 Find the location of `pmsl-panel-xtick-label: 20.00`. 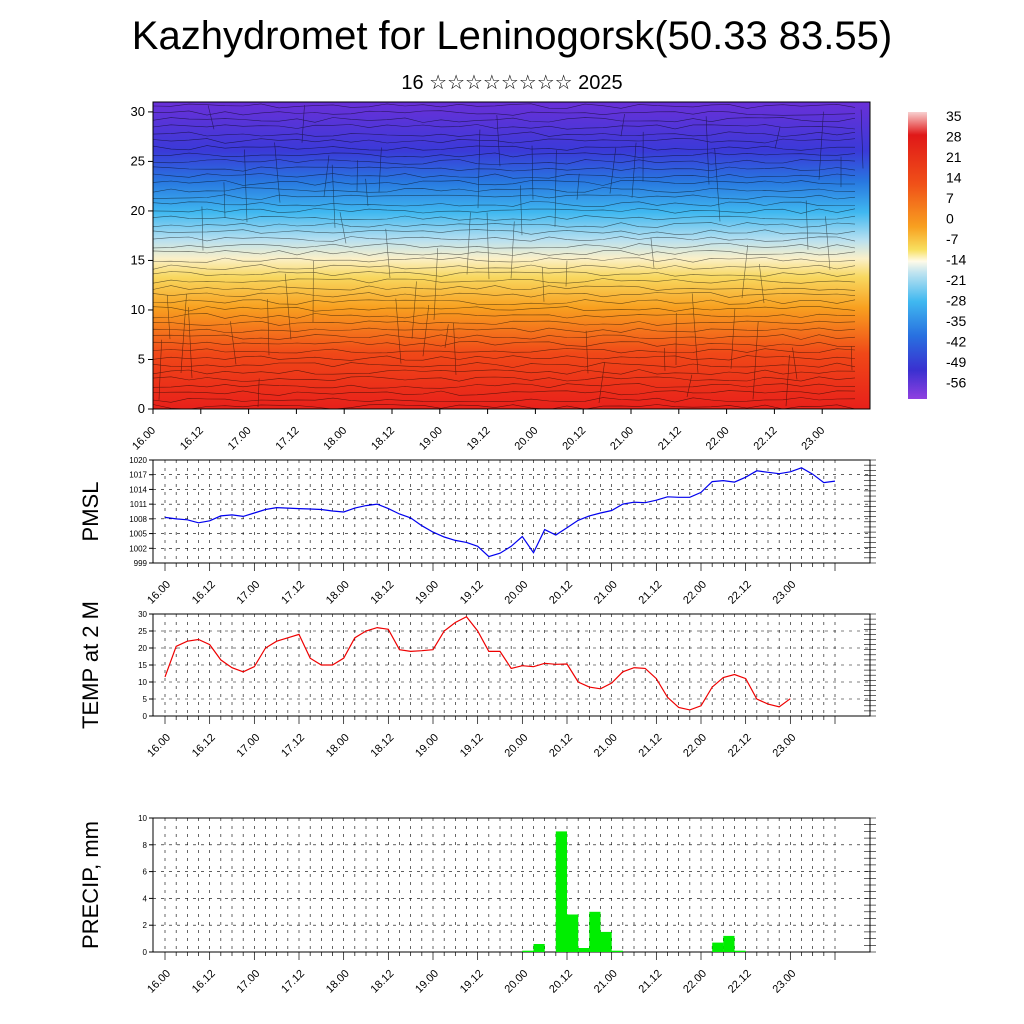

pmsl-panel-xtick-label: 20.00 is located at coordinates (517, 593).